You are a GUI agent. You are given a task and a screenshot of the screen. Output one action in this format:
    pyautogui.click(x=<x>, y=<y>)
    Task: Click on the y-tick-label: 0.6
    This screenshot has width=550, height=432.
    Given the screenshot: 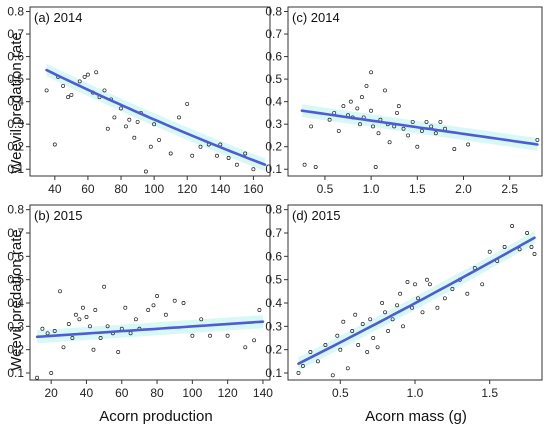 What is the action you would take?
    pyautogui.click(x=273, y=57)
    